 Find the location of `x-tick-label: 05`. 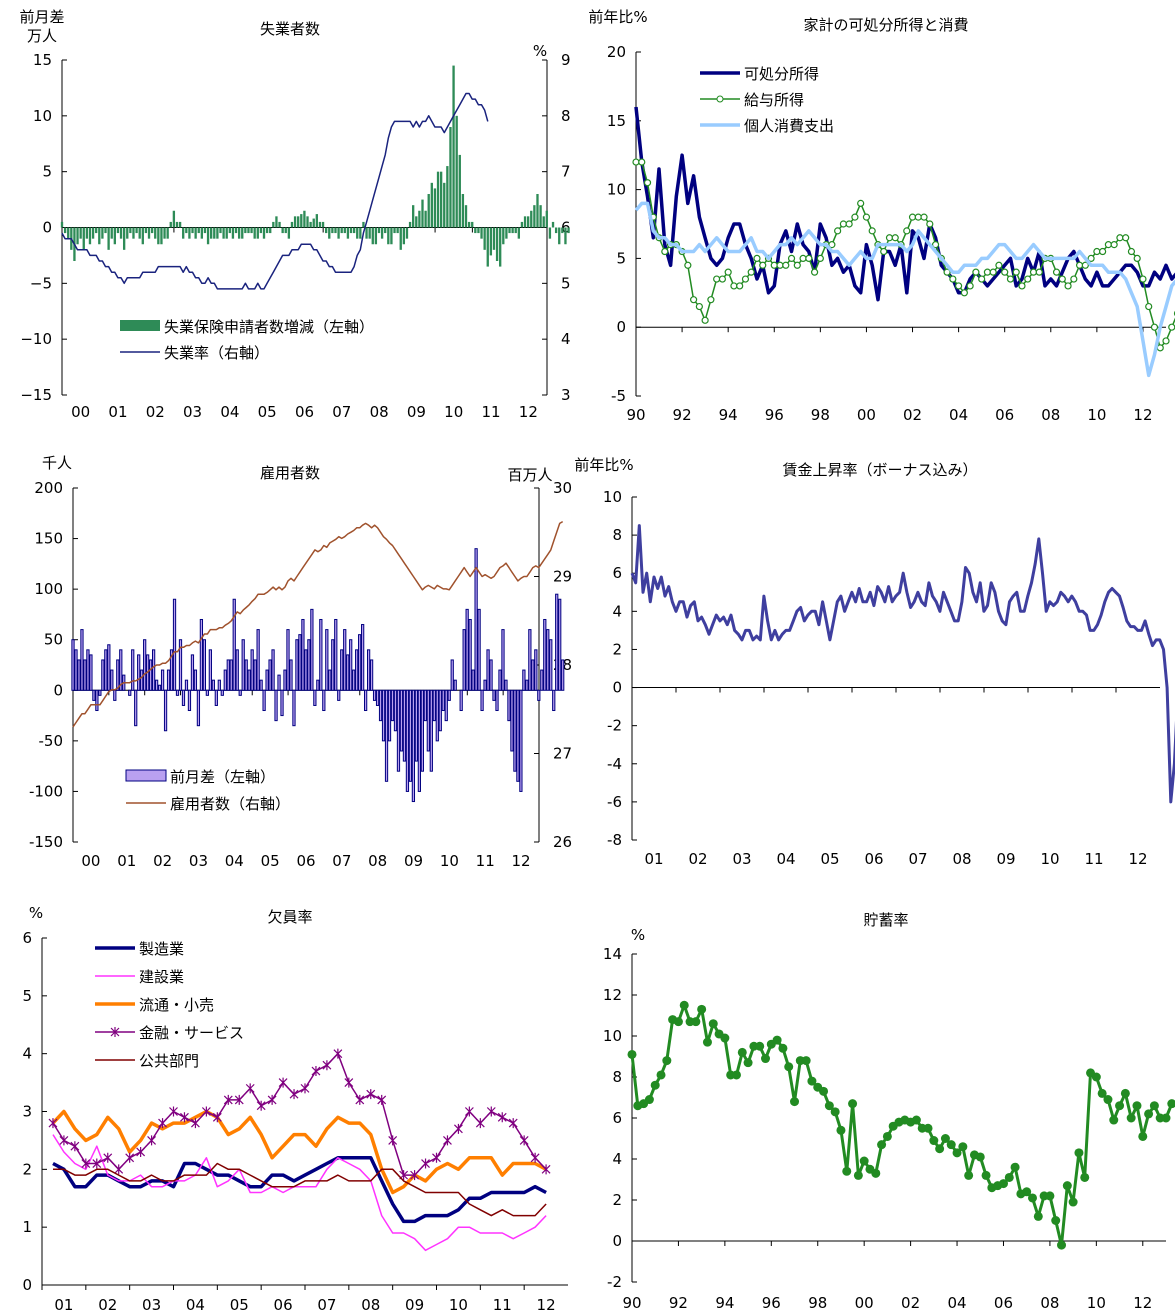

x-tick-label: 05 is located at coordinates (239, 1305).